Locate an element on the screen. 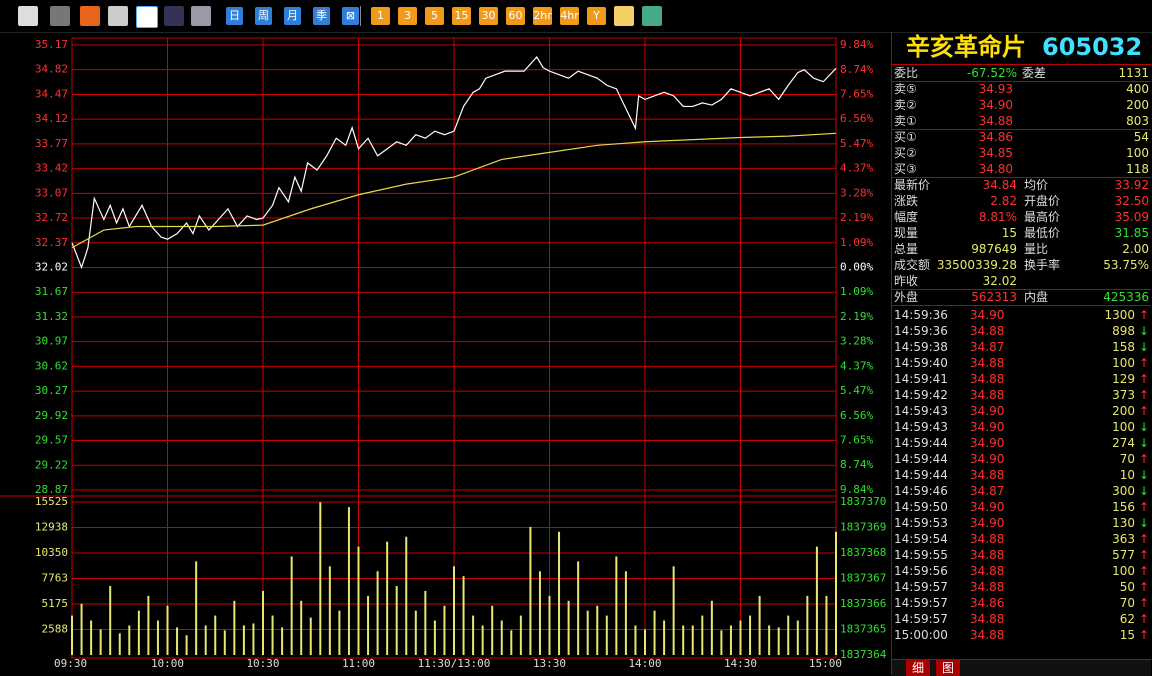 The width and height of the screenshot is (1152, 676). y2-tick-label: 1837367 is located at coordinates (863, 578).